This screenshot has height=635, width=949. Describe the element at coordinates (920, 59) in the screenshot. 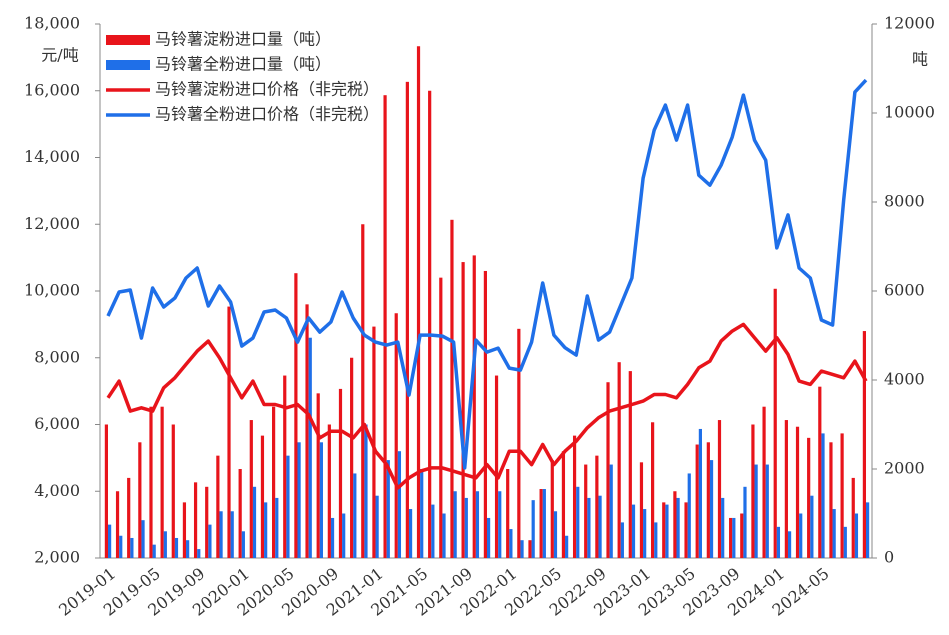

I see `y2-axis-label: 吨` at that location.